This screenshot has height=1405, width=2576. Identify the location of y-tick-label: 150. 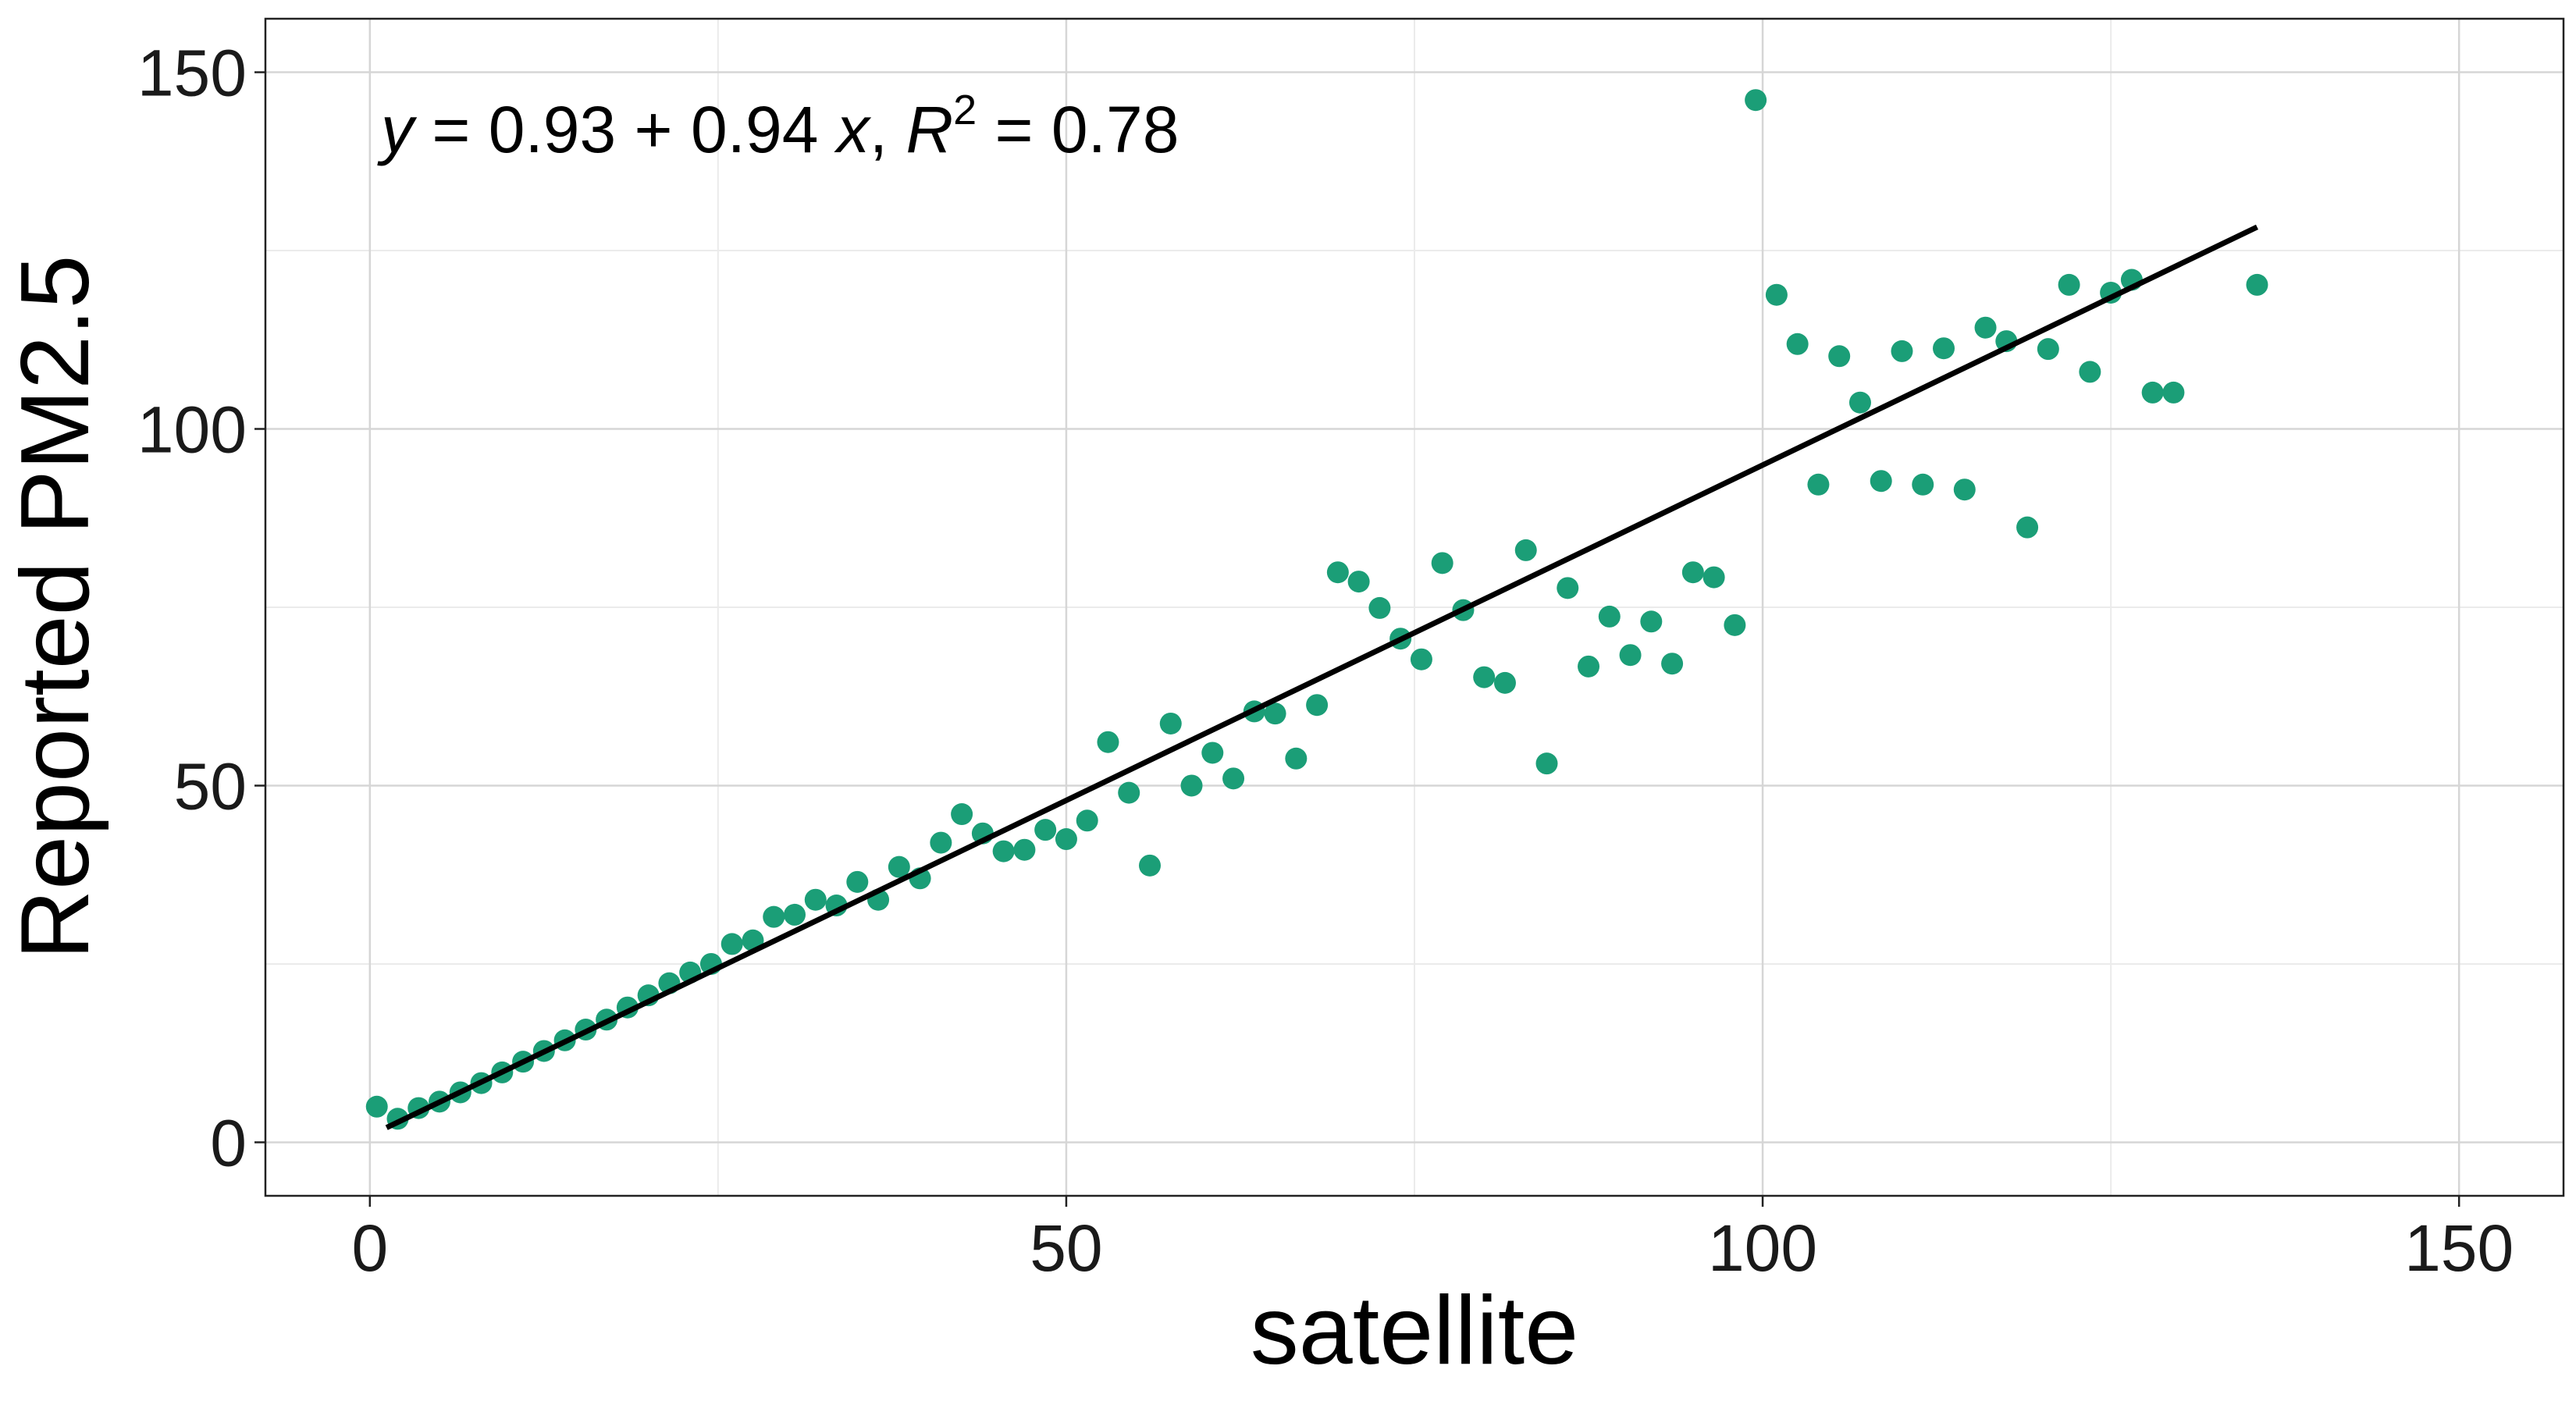
(192, 73).